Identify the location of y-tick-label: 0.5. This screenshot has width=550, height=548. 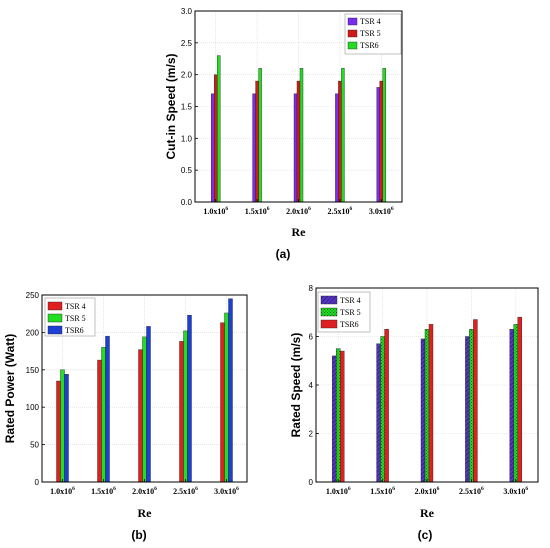
(187, 170).